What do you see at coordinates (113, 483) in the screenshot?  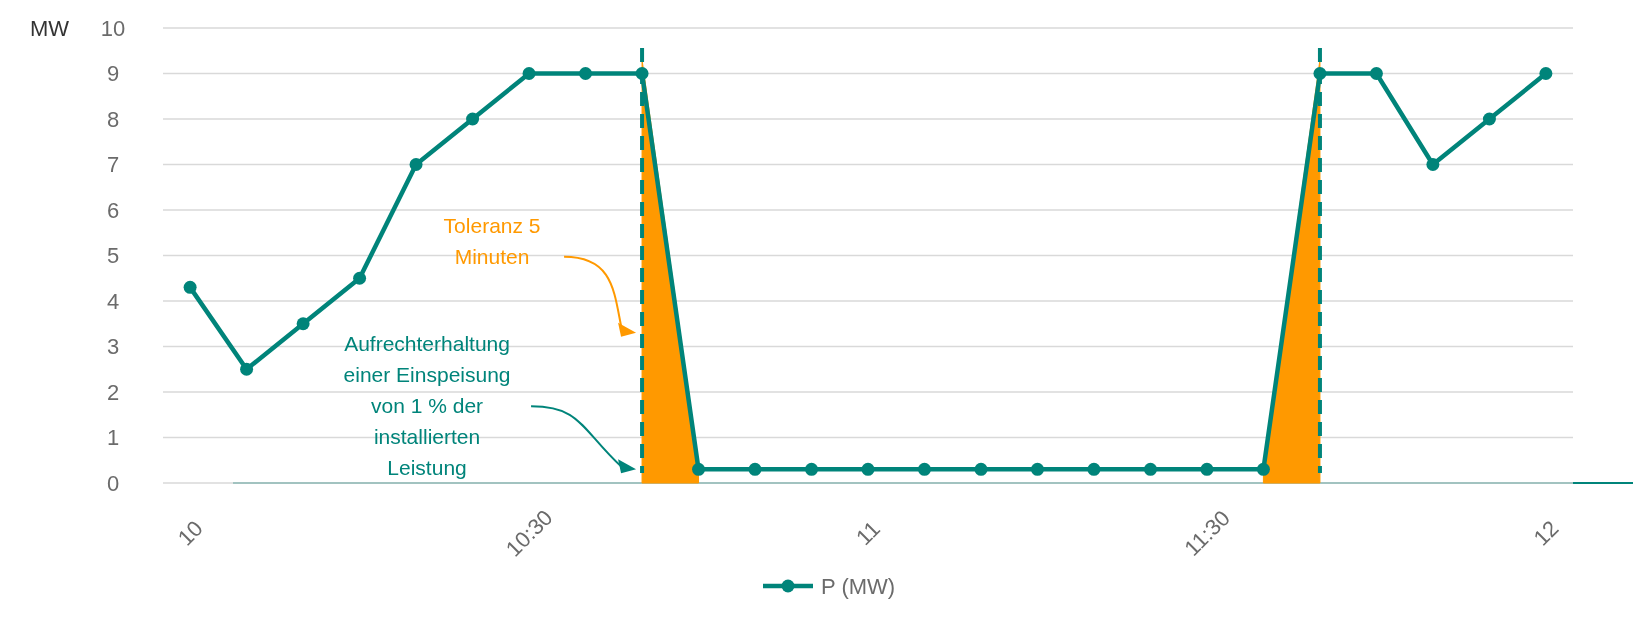 I see `y-tick-label: 0` at bounding box center [113, 483].